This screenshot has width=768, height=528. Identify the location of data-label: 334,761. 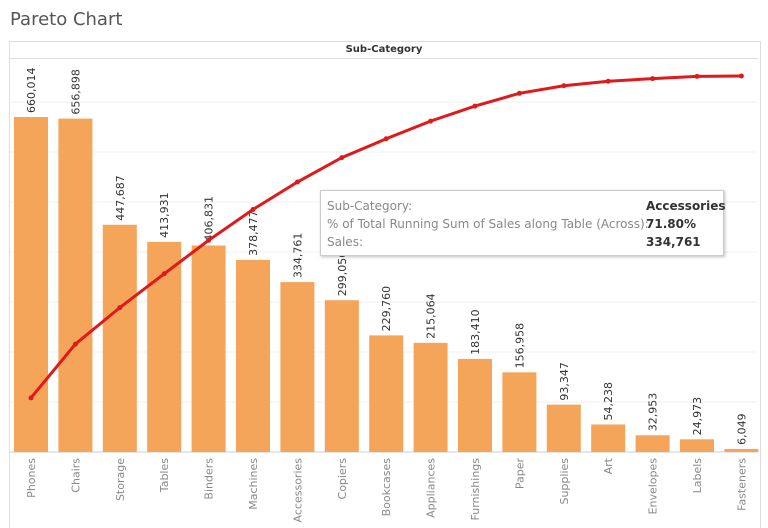
(297, 256).